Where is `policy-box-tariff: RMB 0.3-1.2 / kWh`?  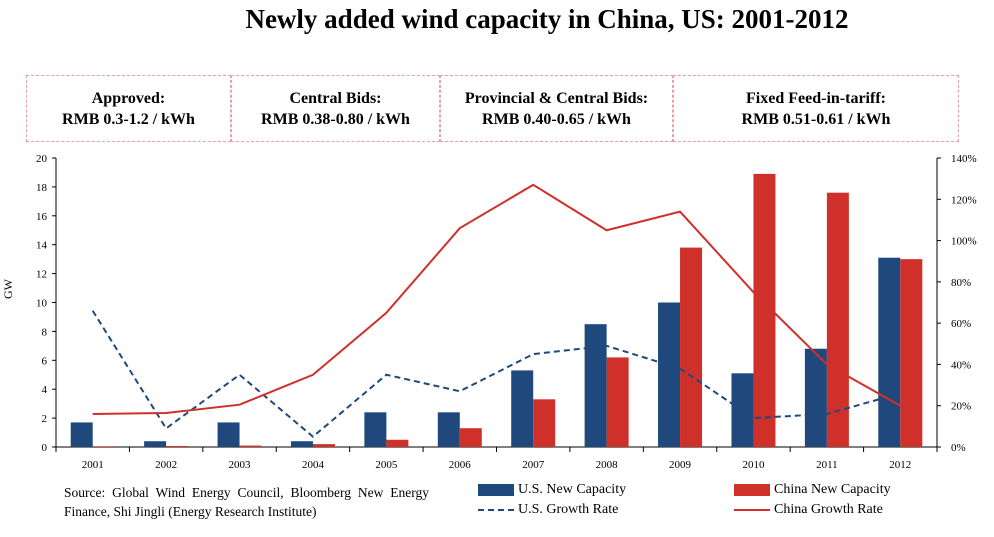 policy-box-tariff: RMB 0.3-1.2 / kWh is located at coordinates (128, 119).